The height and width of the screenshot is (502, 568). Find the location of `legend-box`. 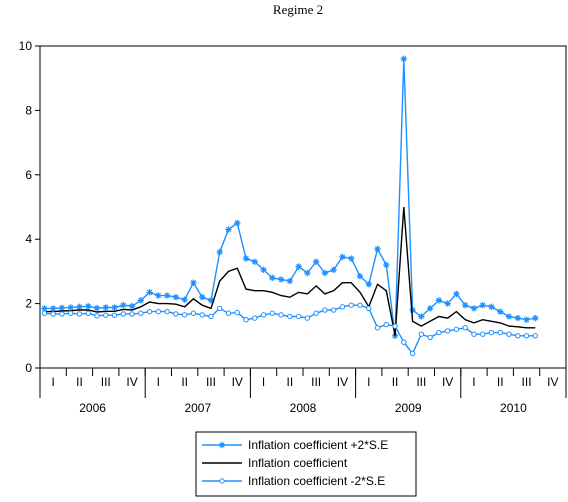

legend-box is located at coordinates (306, 464).